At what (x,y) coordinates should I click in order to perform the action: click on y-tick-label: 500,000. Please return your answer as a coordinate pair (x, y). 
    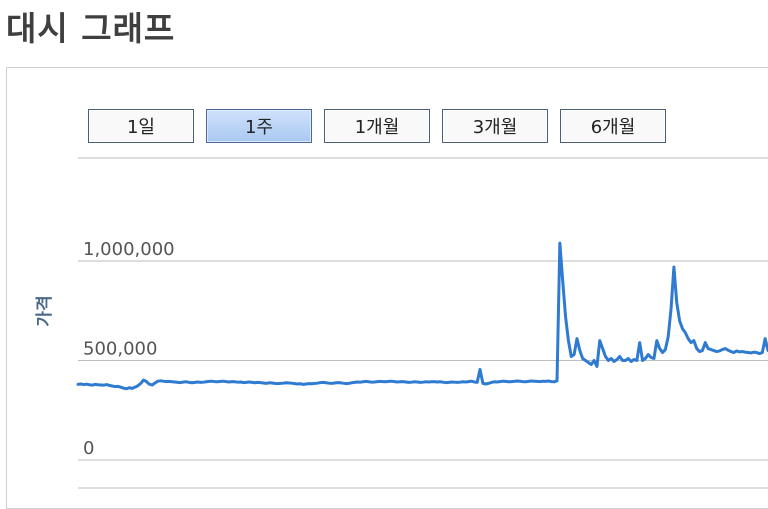
    Looking at the image, I should click on (120, 349).